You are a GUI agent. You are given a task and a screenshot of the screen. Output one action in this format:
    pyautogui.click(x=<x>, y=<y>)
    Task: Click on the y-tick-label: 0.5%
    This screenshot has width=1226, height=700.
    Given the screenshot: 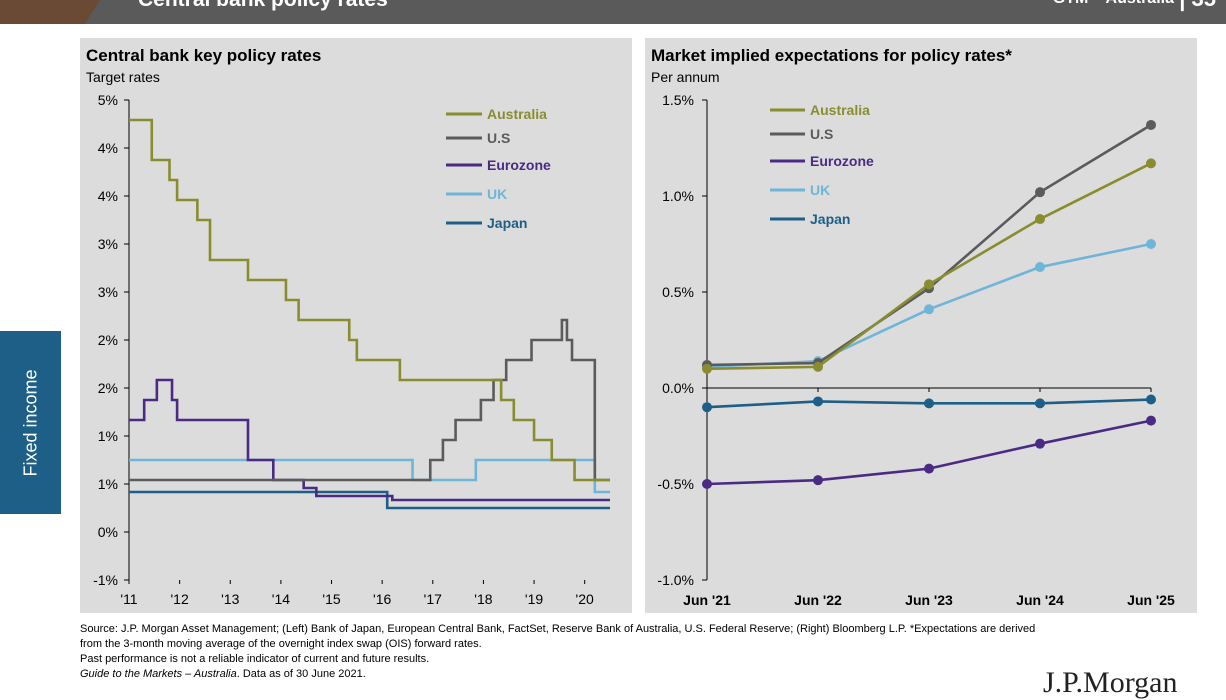 What is the action you would take?
    pyautogui.click(x=678, y=292)
    